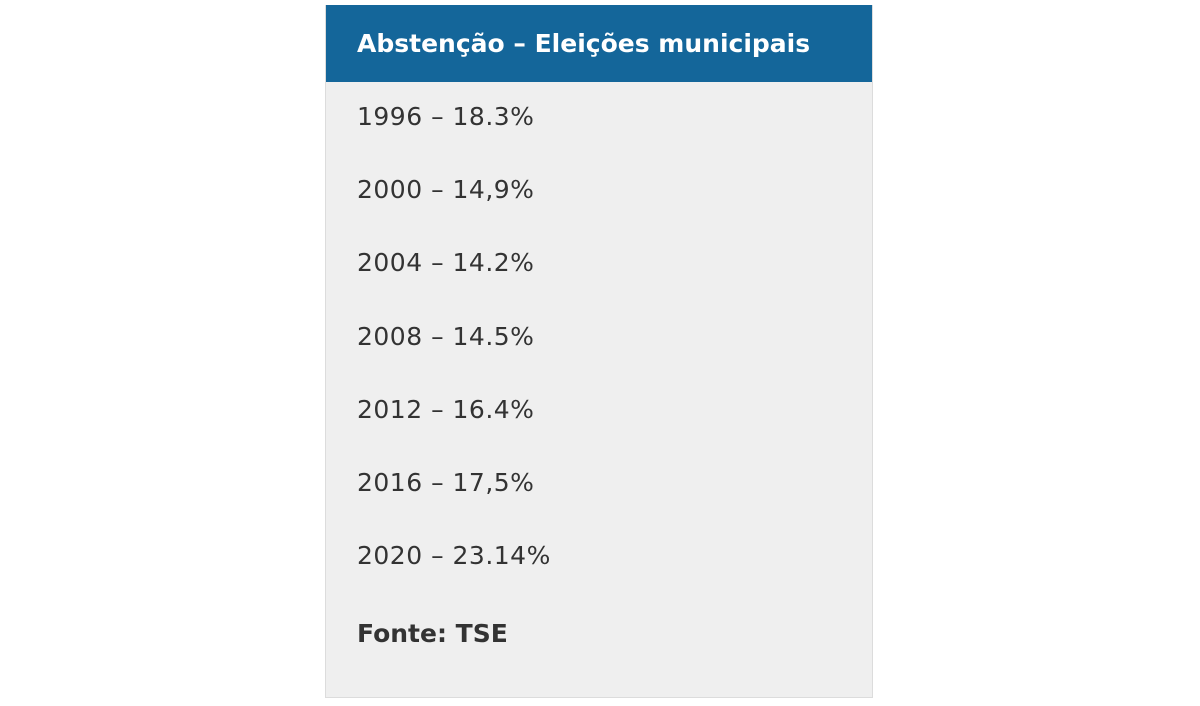  What do you see at coordinates (599, 43) in the screenshot?
I see `box-title: Abstenção – Eleições municipais` at bounding box center [599, 43].